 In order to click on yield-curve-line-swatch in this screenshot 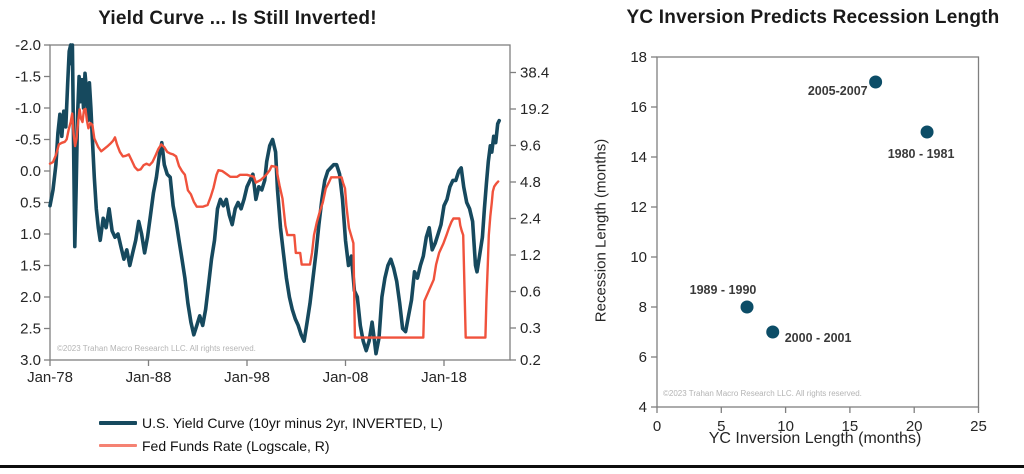, I will do `click(118, 422)`.